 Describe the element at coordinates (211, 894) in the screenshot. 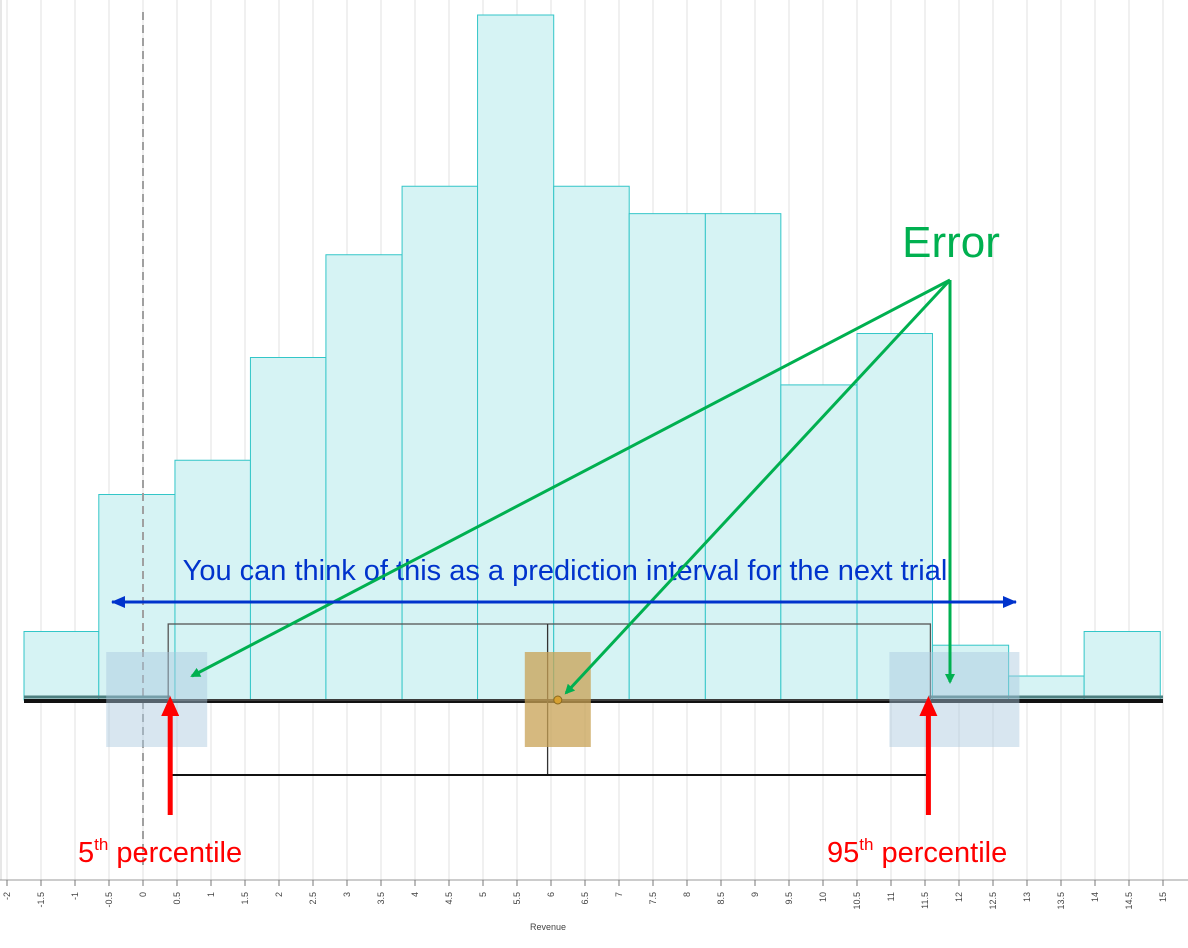

I see `x-tick-label: 1` at that location.